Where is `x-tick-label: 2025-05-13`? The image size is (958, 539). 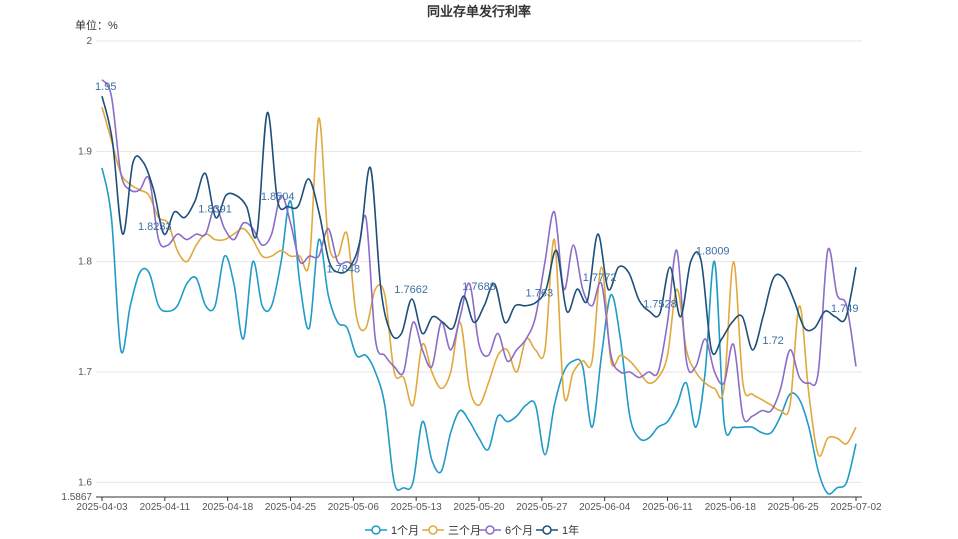 x-tick-label: 2025-05-13 is located at coordinates (417, 507).